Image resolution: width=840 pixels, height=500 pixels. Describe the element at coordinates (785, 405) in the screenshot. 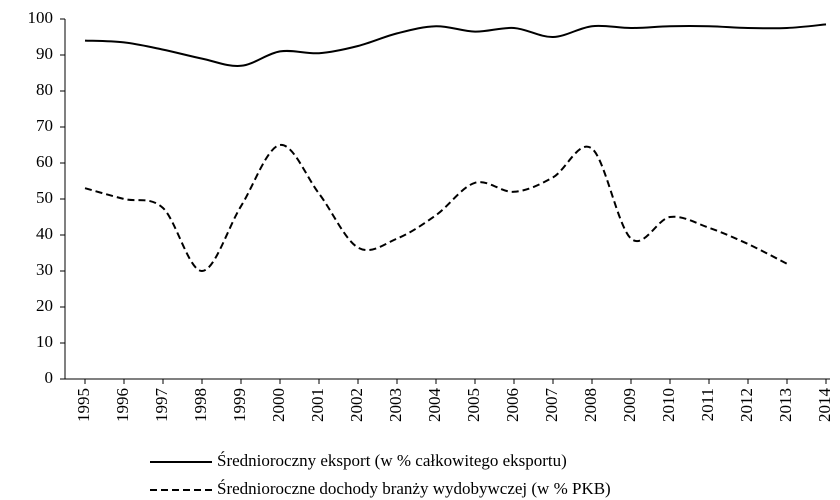

I see `x-tick-label: 2013` at that location.